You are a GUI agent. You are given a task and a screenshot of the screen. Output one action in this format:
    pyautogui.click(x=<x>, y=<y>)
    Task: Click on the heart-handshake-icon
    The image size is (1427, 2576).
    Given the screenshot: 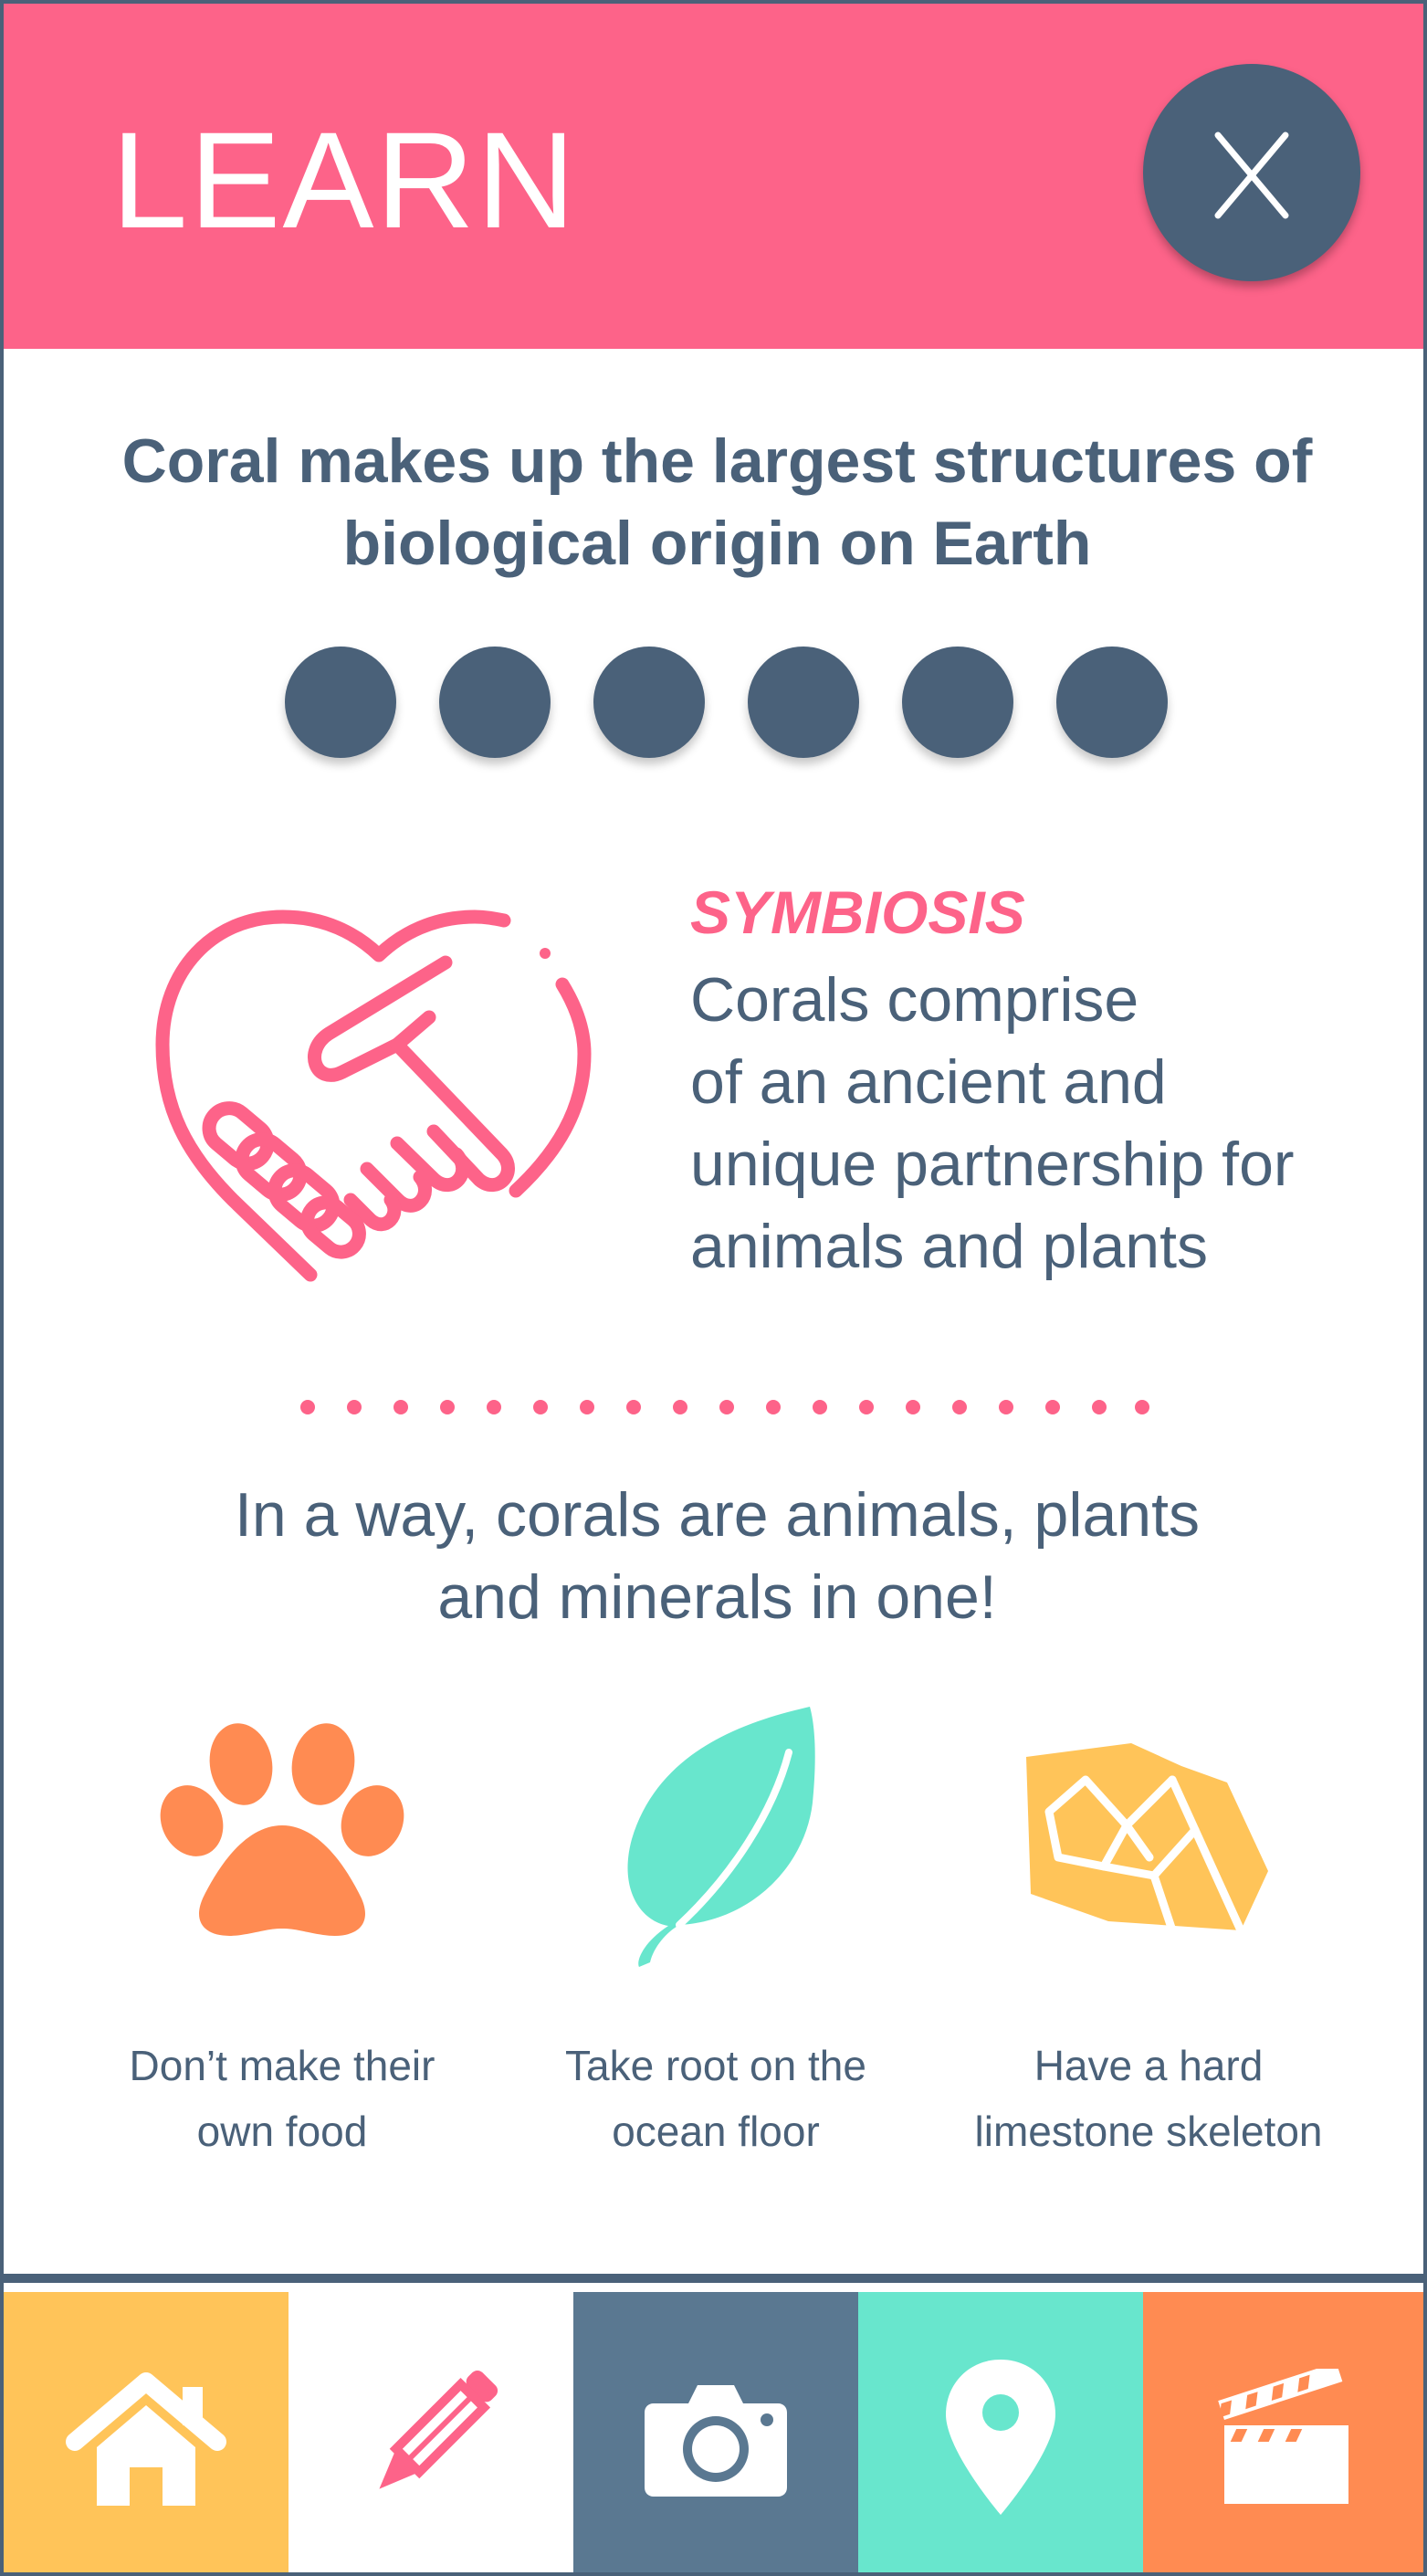 What is the action you would take?
    pyautogui.click(x=374, y=1095)
    